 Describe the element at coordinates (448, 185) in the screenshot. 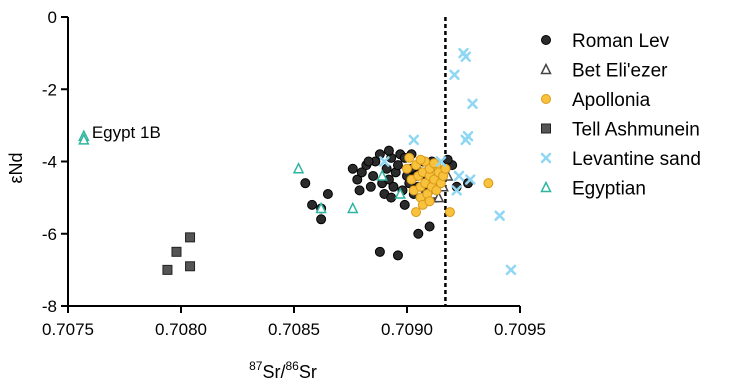

I see `series-apollonia` at that location.